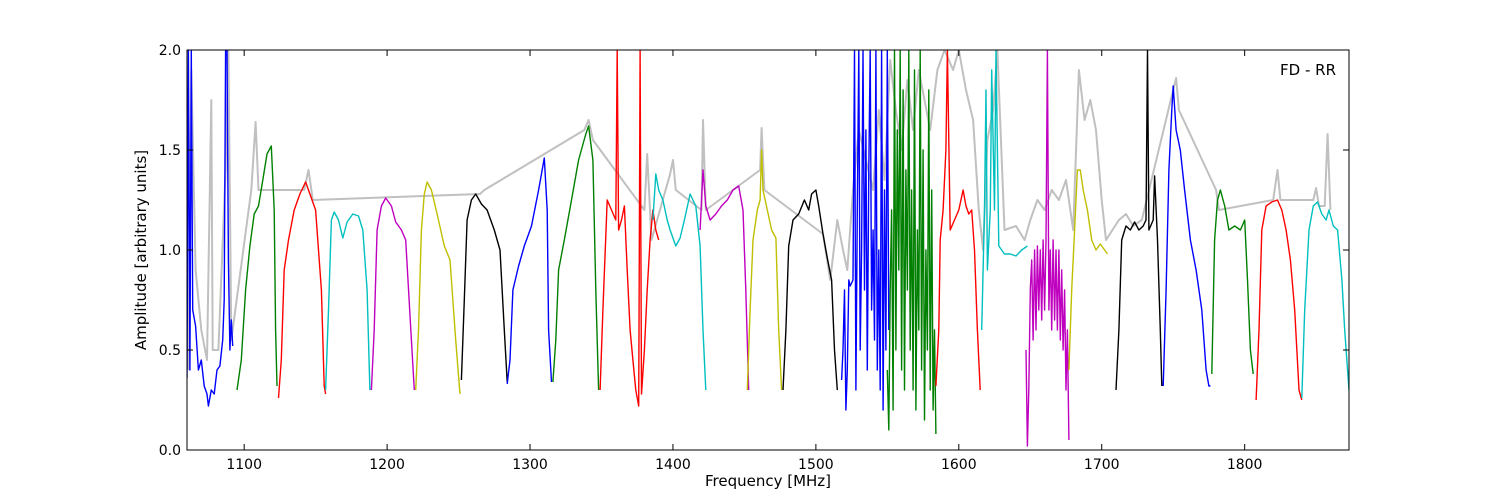  I want to click on chart-annotation: FD - RR, so click(1308, 70).